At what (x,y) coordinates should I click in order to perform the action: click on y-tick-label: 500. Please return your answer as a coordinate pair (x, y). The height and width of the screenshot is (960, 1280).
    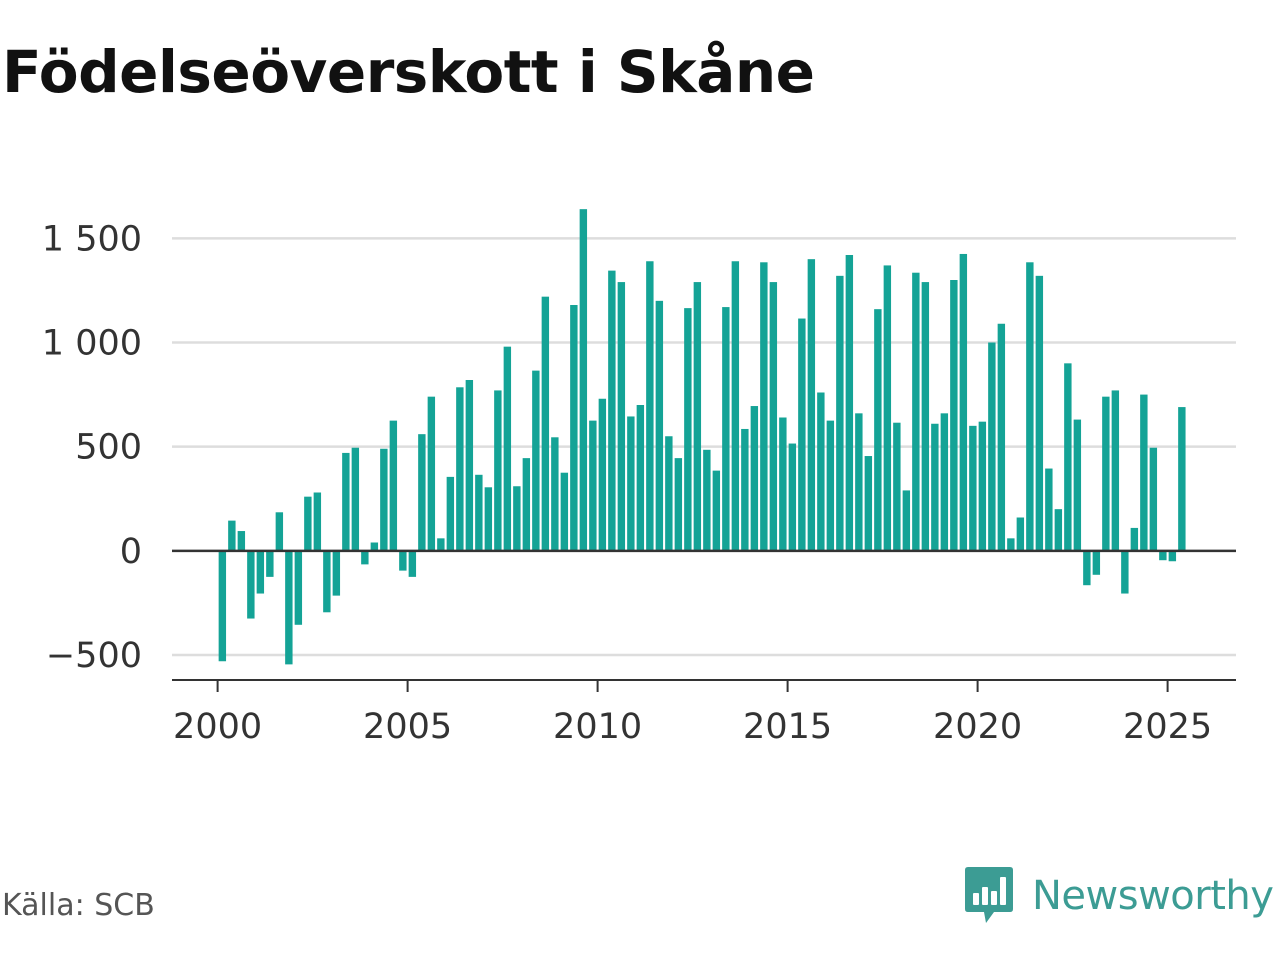
    Looking at the image, I should click on (108, 448).